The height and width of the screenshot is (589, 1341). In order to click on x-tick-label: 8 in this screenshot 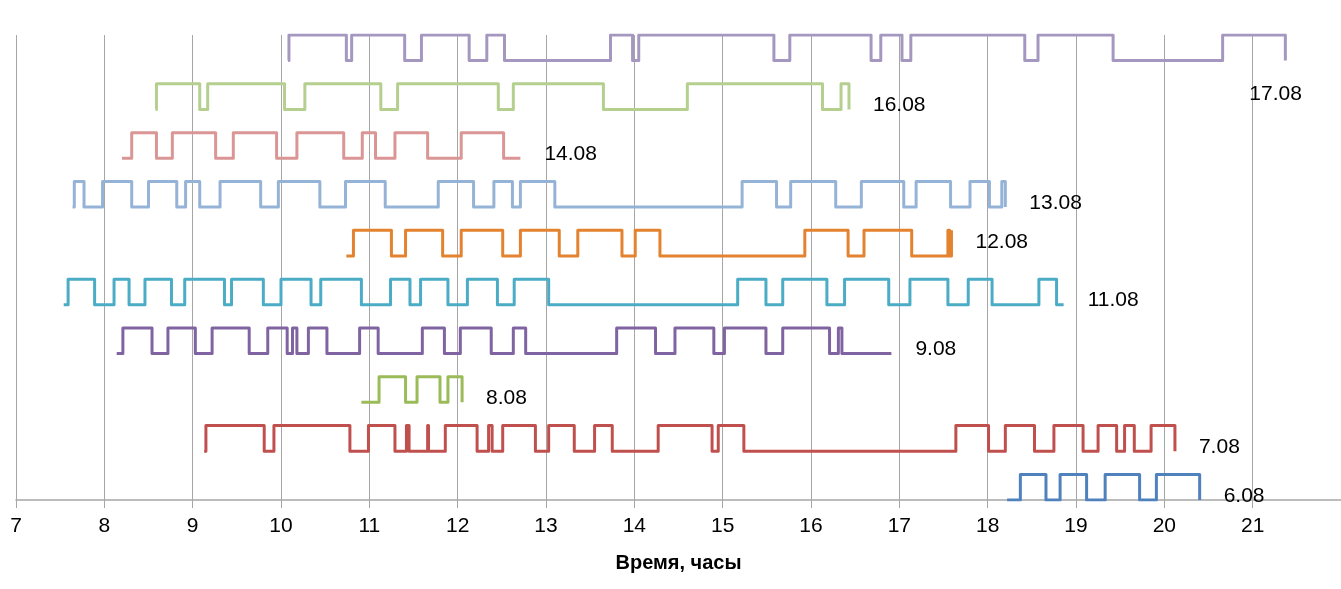, I will do `click(104, 524)`.